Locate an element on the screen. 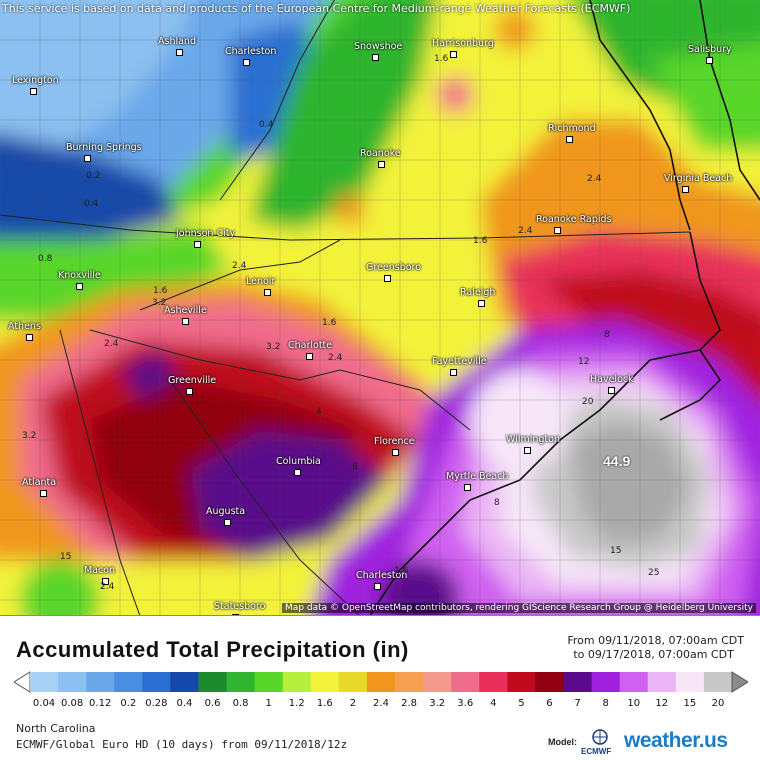 This screenshot has height=760, width=760. contour-label: 20 is located at coordinates (588, 402).